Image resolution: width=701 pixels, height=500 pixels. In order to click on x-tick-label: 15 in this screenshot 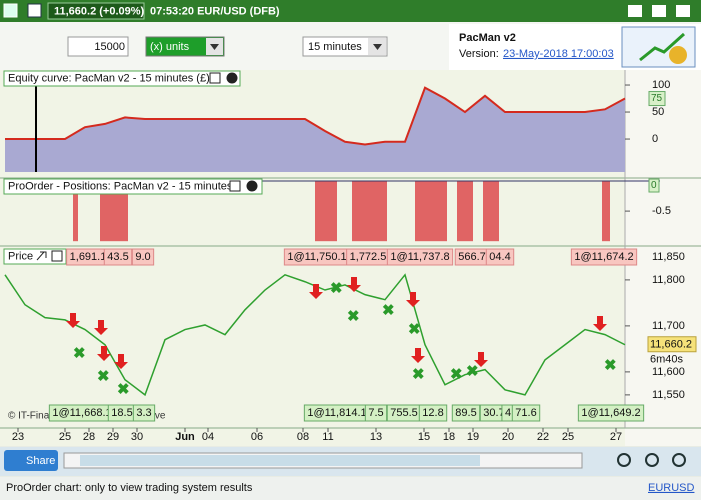, I will do `click(424, 437)`.